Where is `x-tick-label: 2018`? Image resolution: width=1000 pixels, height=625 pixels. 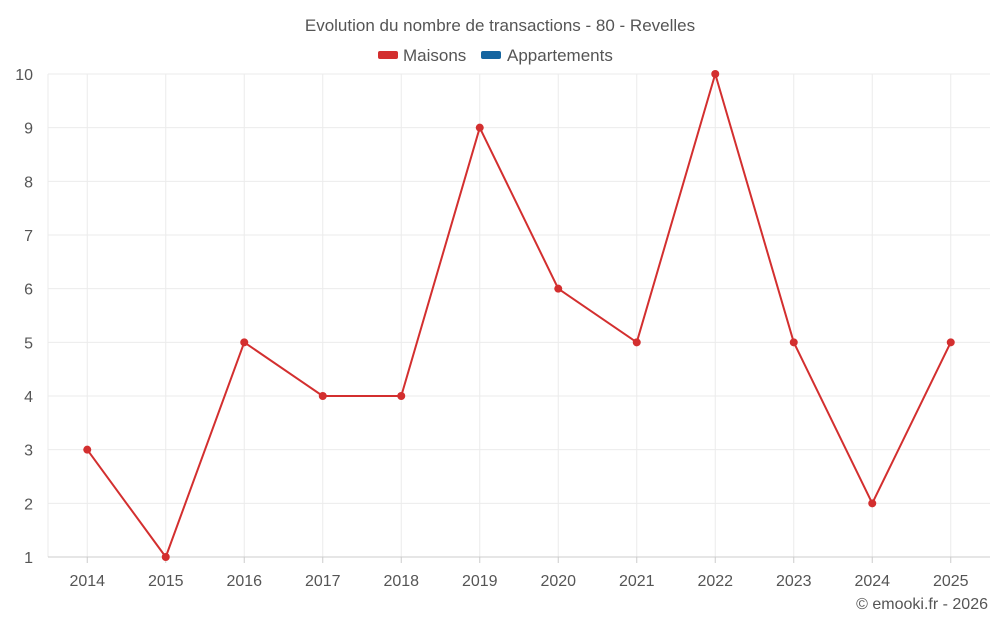
x-tick-label: 2018 is located at coordinates (401, 581).